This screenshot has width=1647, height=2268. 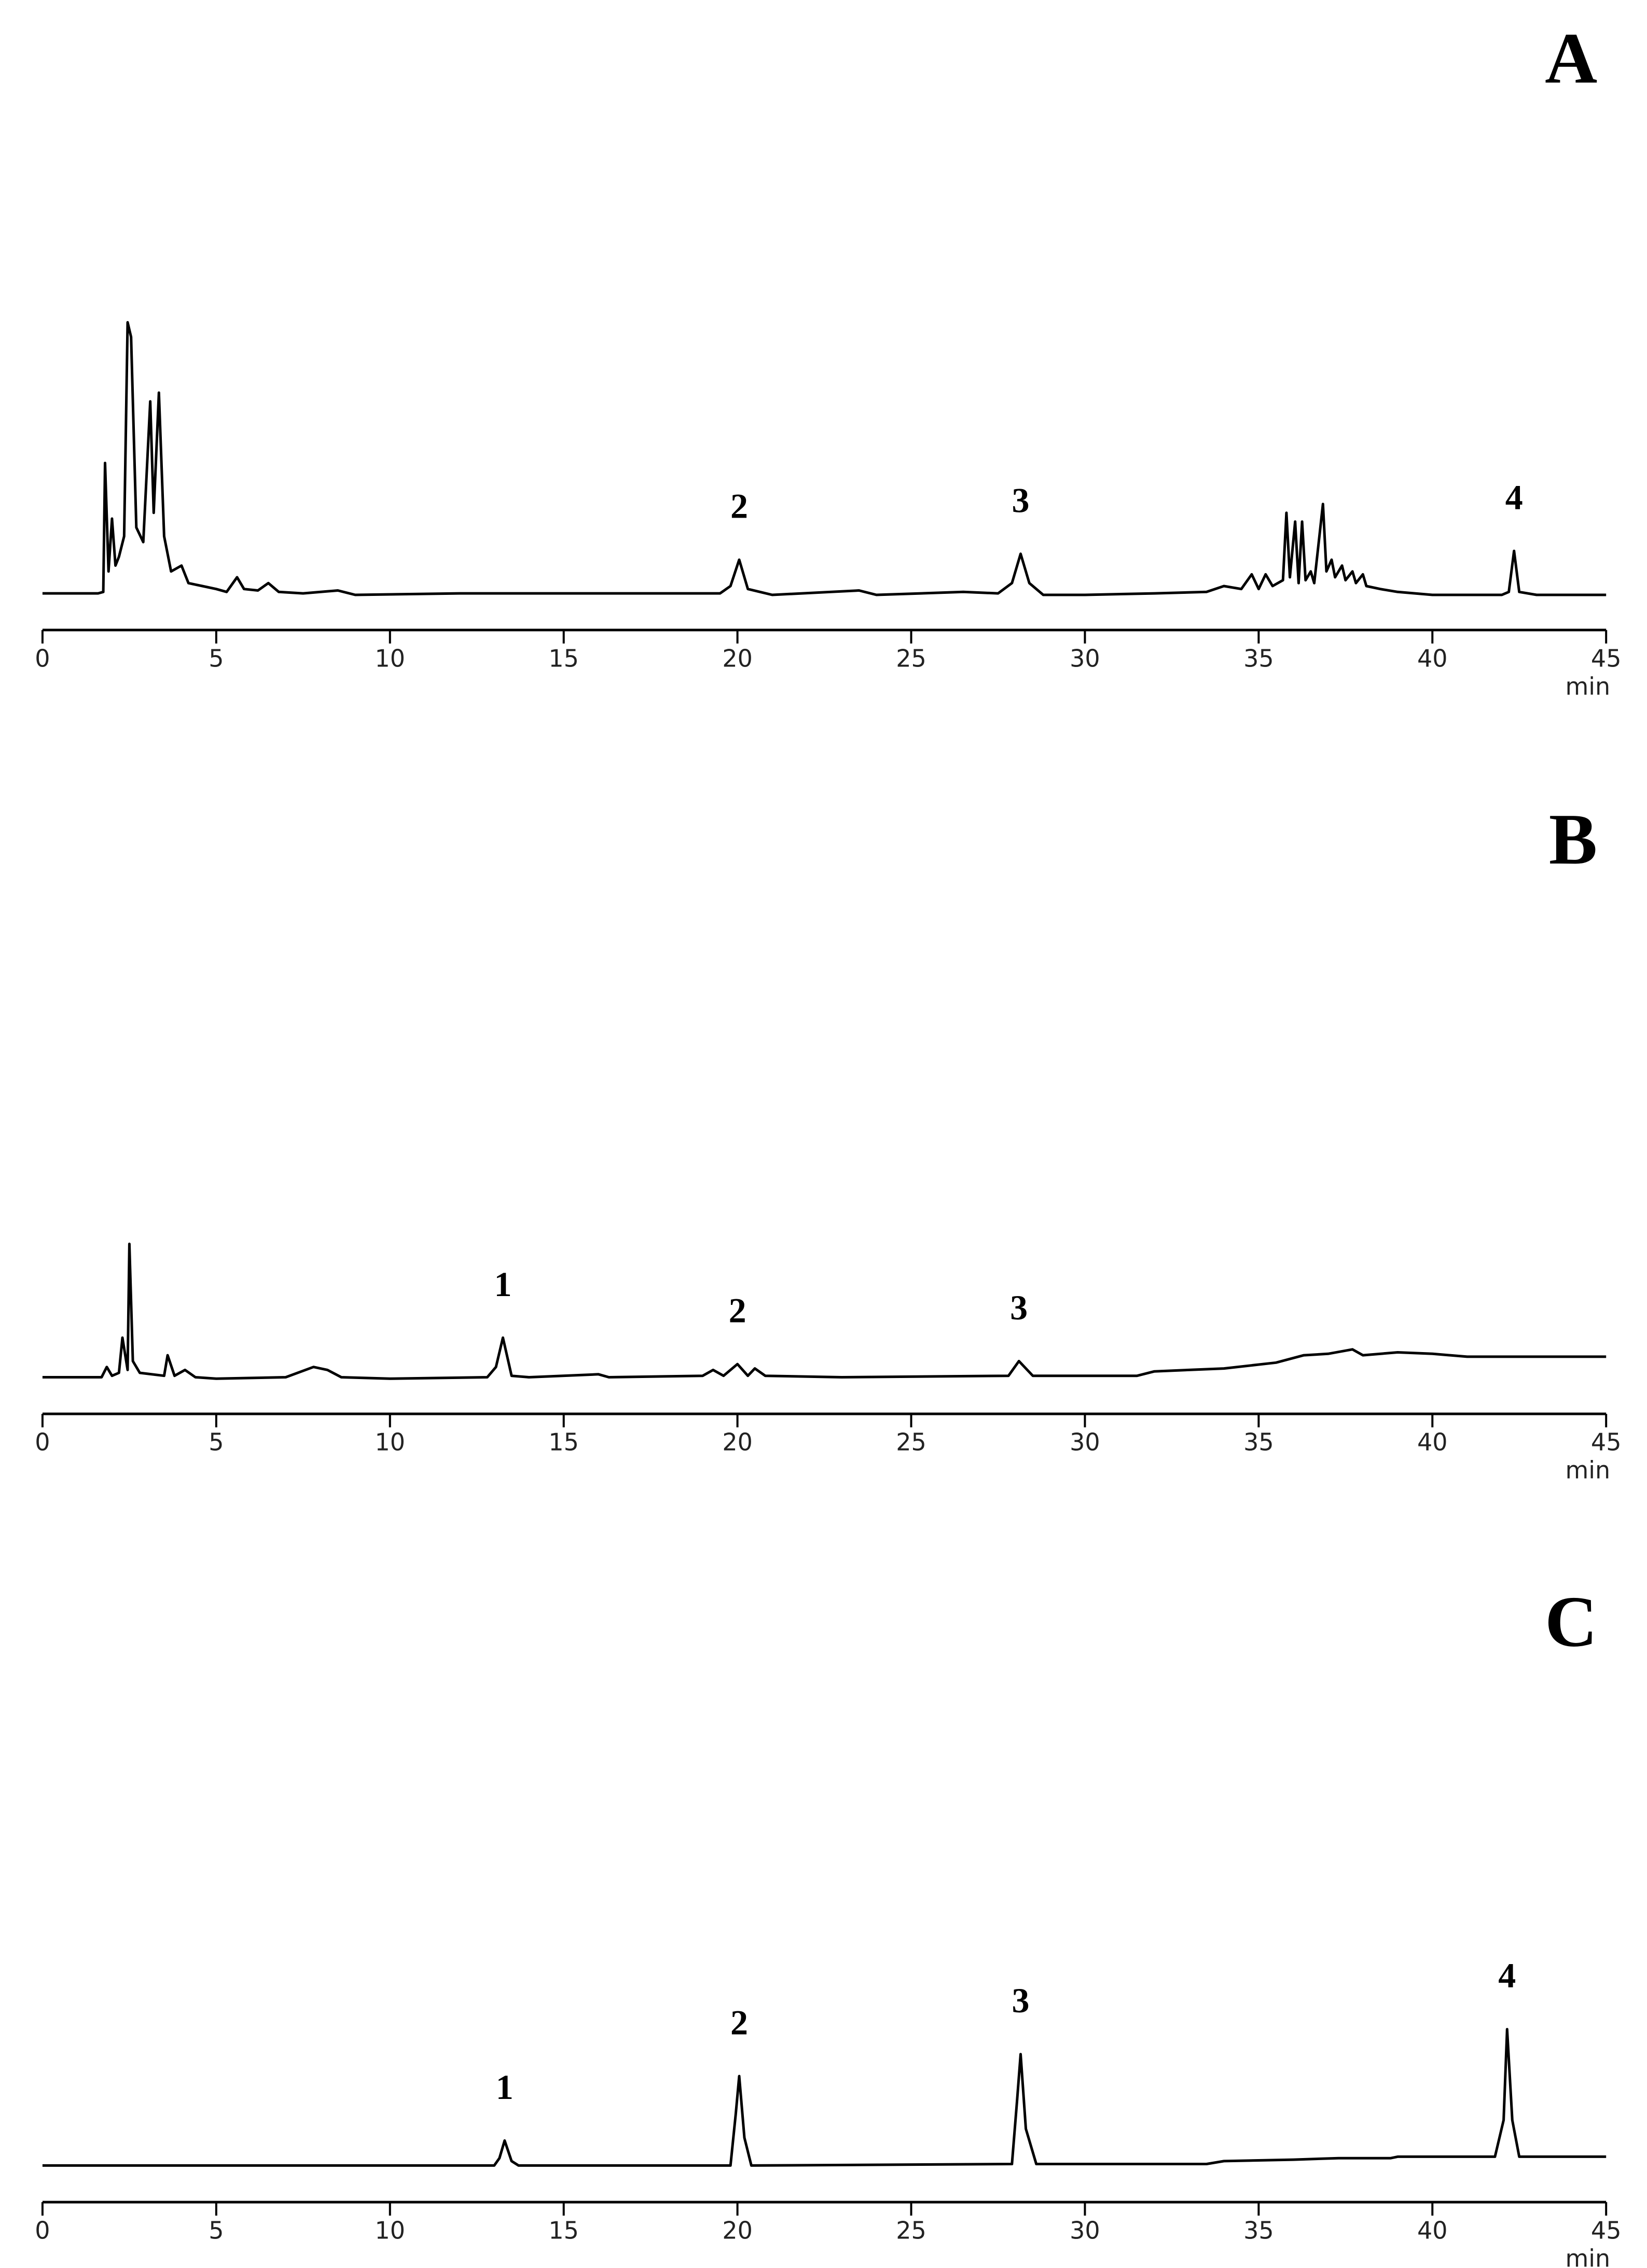 What do you see at coordinates (1573, 840) in the screenshot?
I see `panel-letter: B` at bounding box center [1573, 840].